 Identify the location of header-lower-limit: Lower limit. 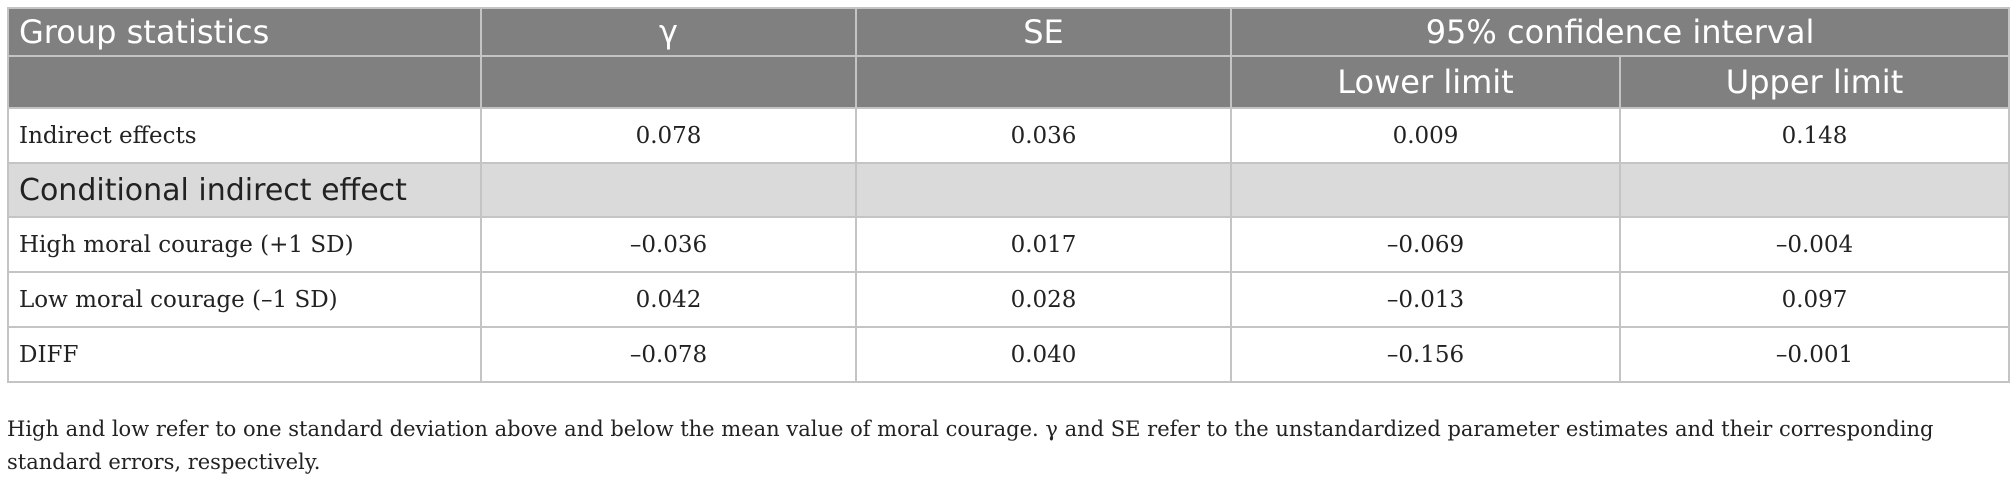
(1425, 82).